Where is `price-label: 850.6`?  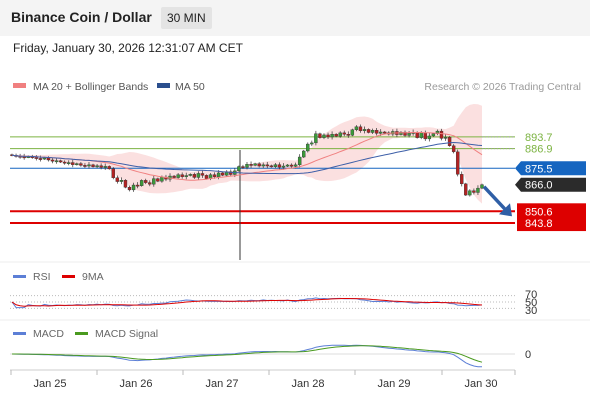 price-label: 850.6 is located at coordinates (539, 212).